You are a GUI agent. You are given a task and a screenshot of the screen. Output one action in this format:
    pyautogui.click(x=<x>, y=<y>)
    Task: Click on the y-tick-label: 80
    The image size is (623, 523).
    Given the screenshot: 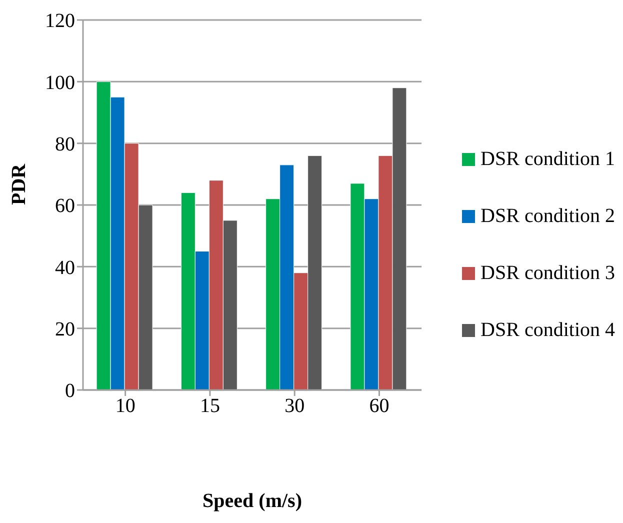 What is the action you would take?
    pyautogui.click(x=65, y=144)
    